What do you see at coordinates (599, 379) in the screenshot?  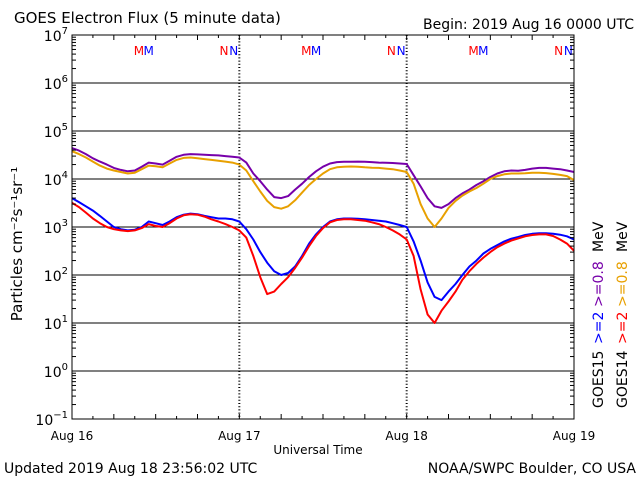 I see `legend-entry: GOES15` at bounding box center [599, 379].